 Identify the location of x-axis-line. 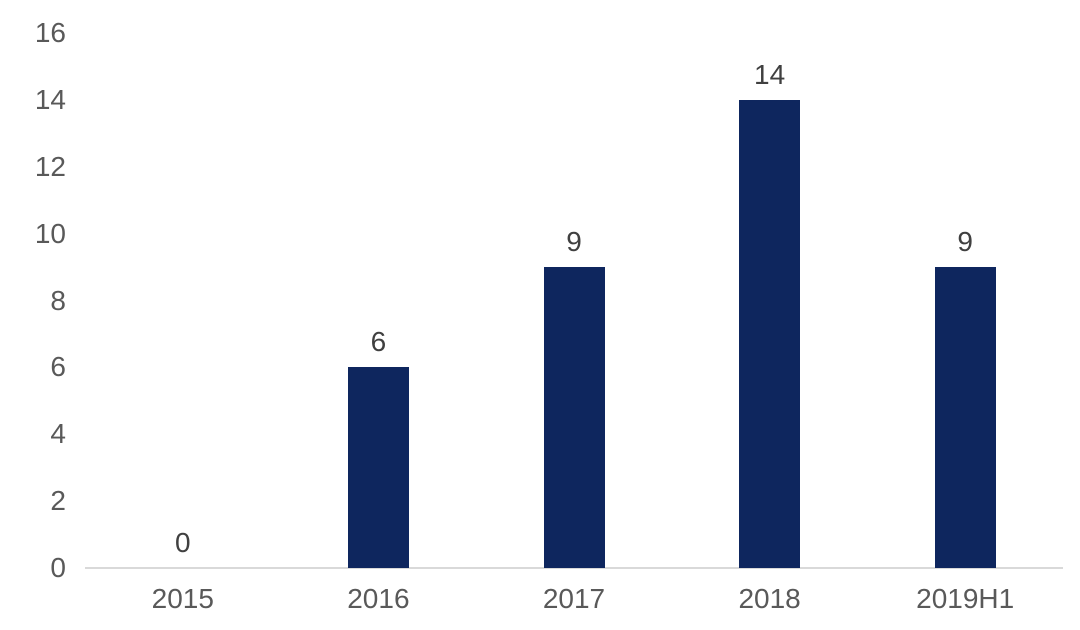
(574, 568).